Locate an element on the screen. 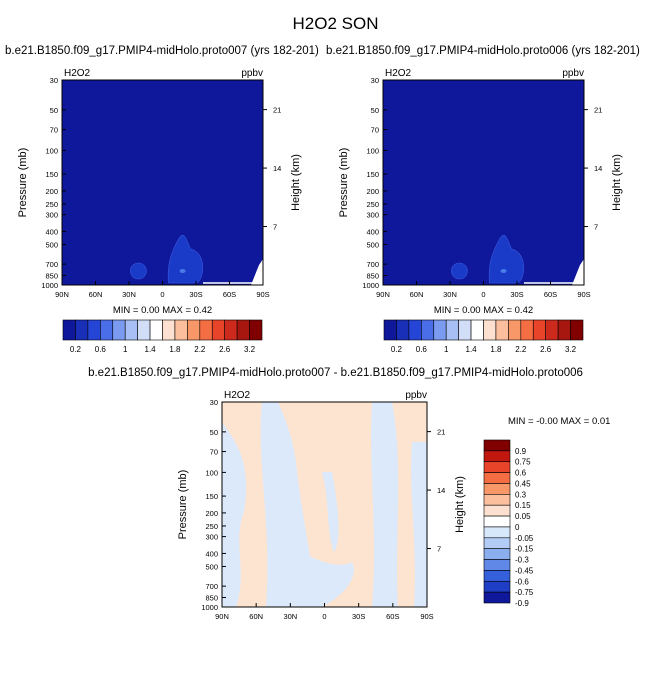 The width and height of the screenshot is (671, 692). panel-1-height-tick-label: 14 is located at coordinates (277, 168).